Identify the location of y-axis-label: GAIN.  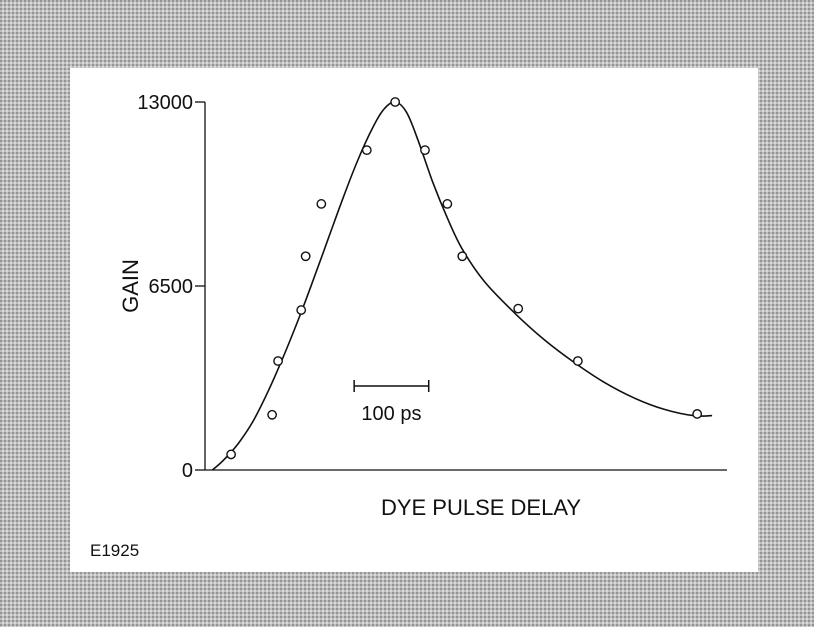
(130, 286).